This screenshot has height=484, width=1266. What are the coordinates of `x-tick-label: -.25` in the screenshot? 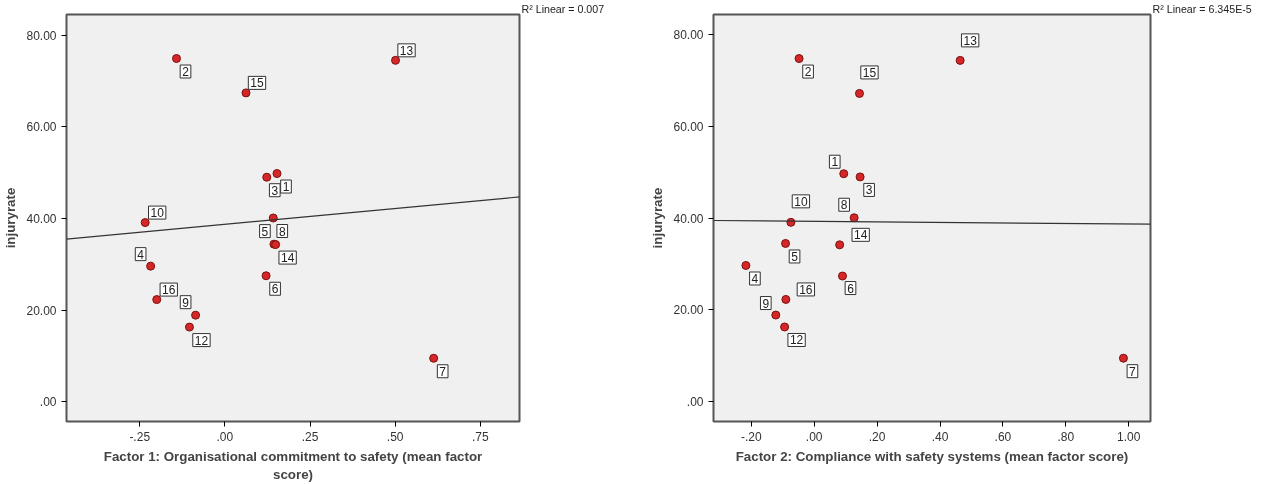 It's located at (140, 436).